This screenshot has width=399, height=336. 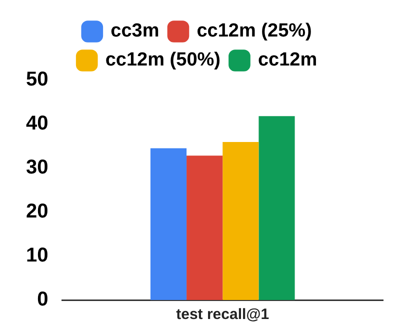 I want to click on y-tick-label: 50, so click(x=37, y=79).